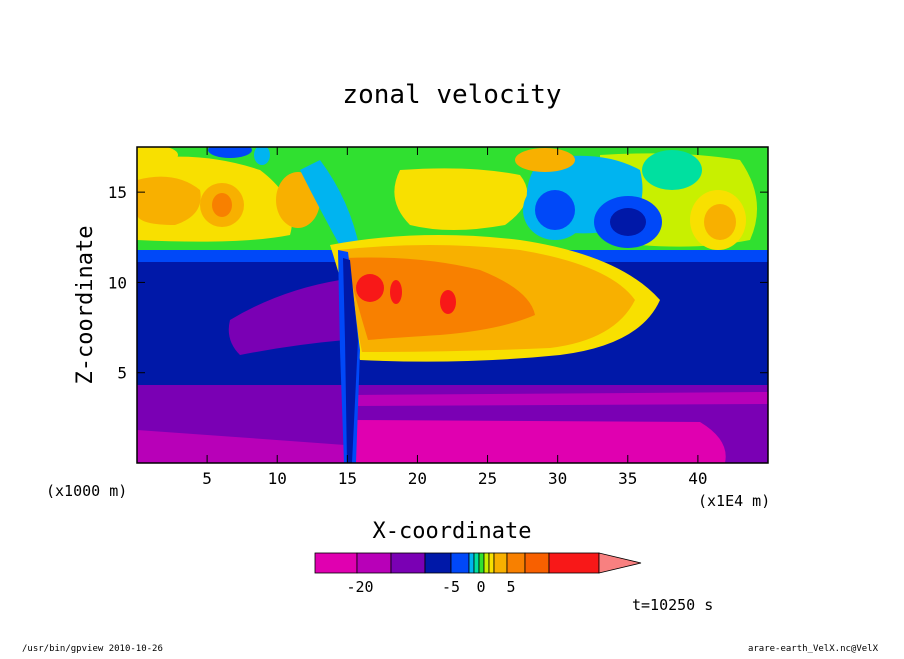  I want to click on colorbar, so click(478, 563).